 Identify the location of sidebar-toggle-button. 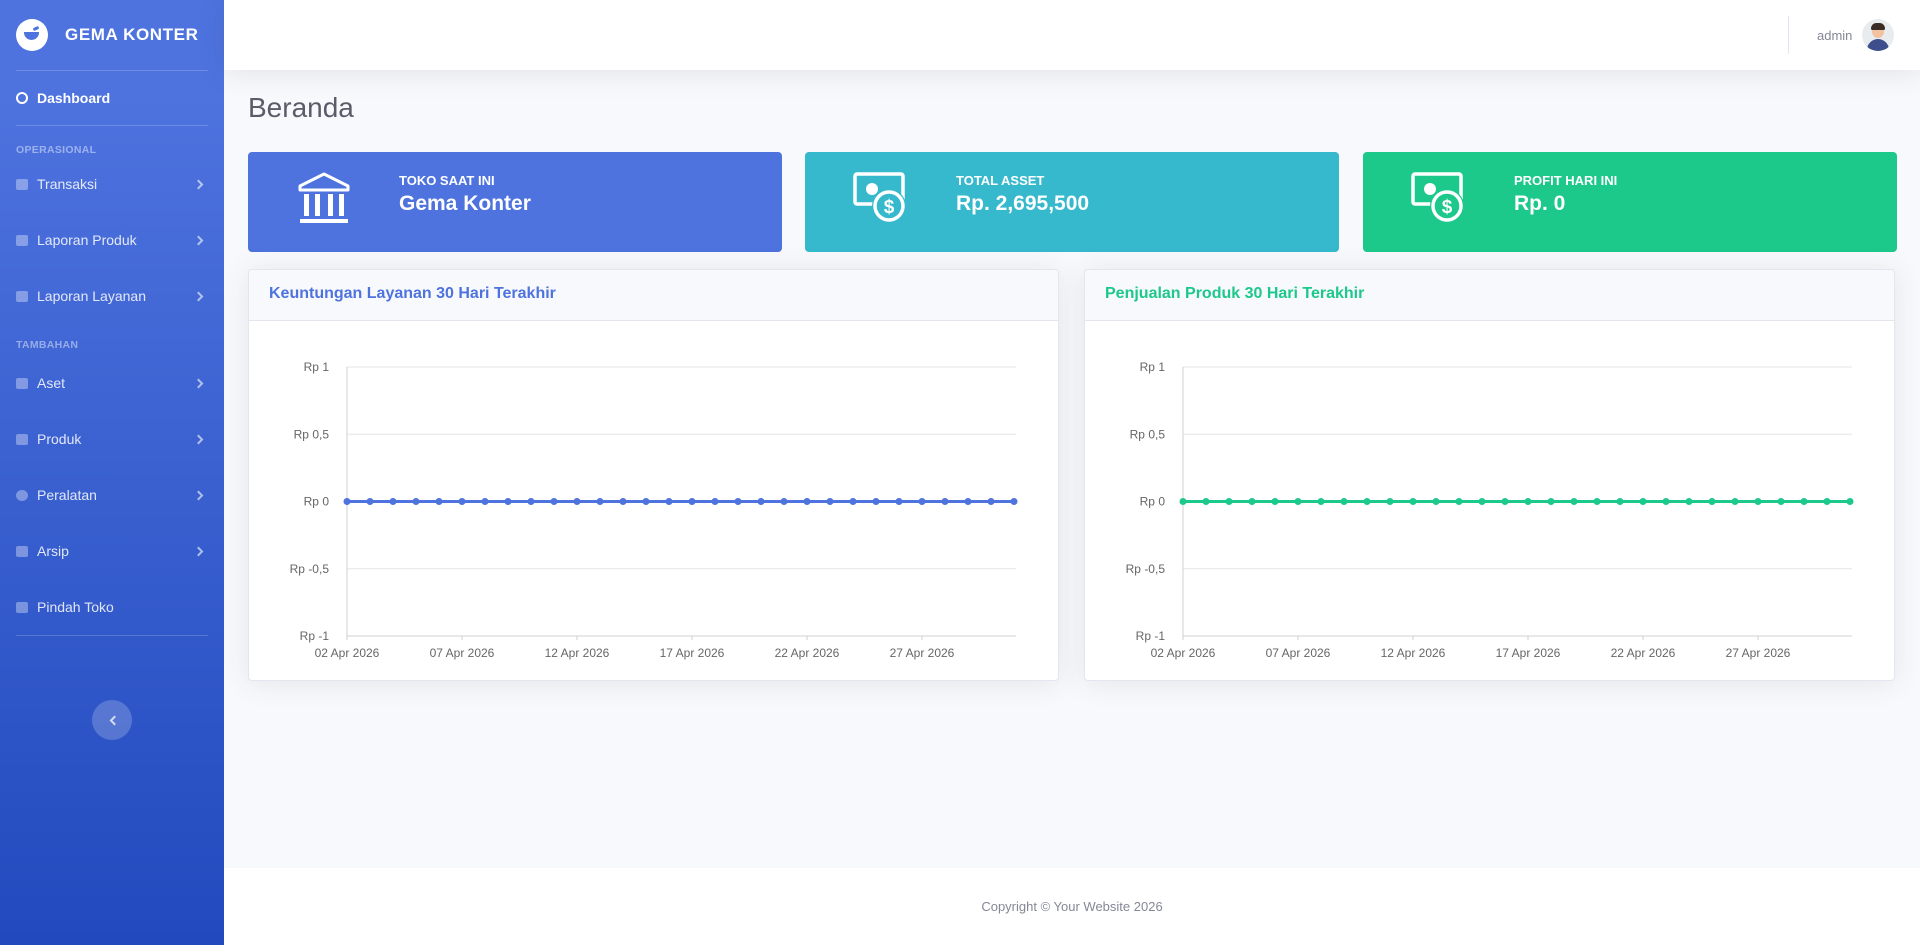
(112, 720).